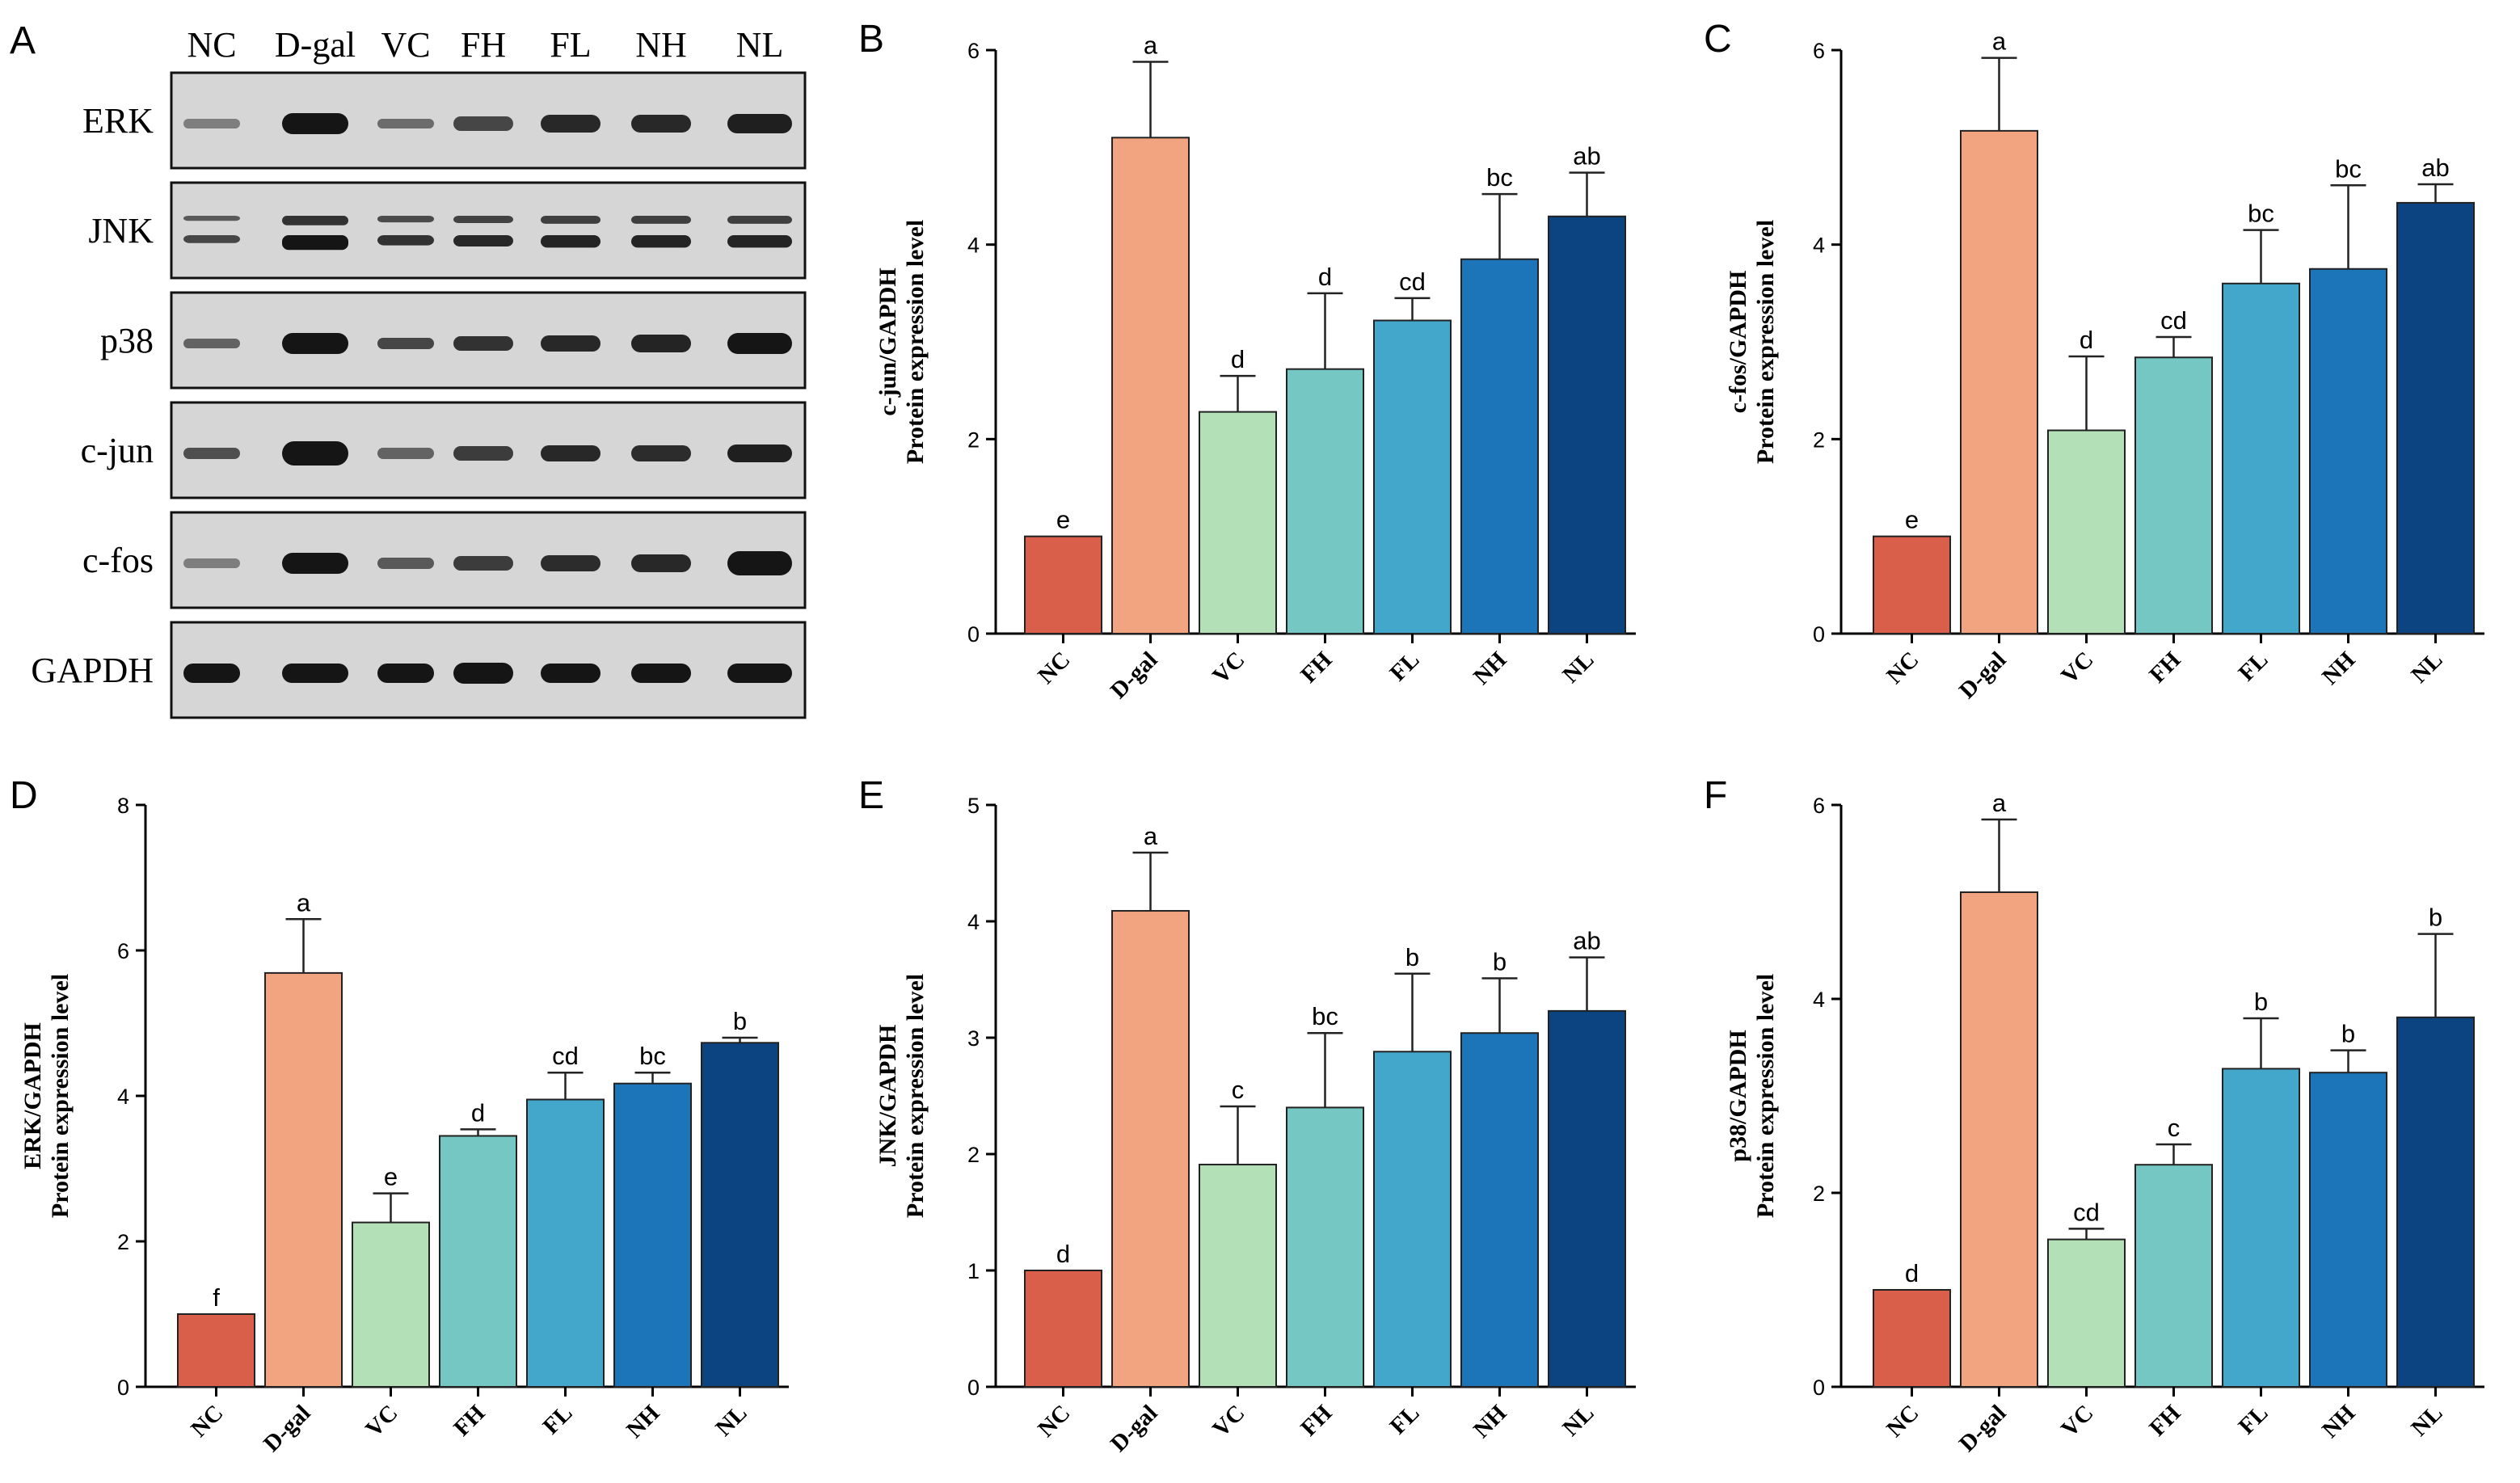 The height and width of the screenshot is (1483, 2520). Describe the element at coordinates (117, 450) in the screenshot. I see `protein-label-c-jun: c-jun` at that location.